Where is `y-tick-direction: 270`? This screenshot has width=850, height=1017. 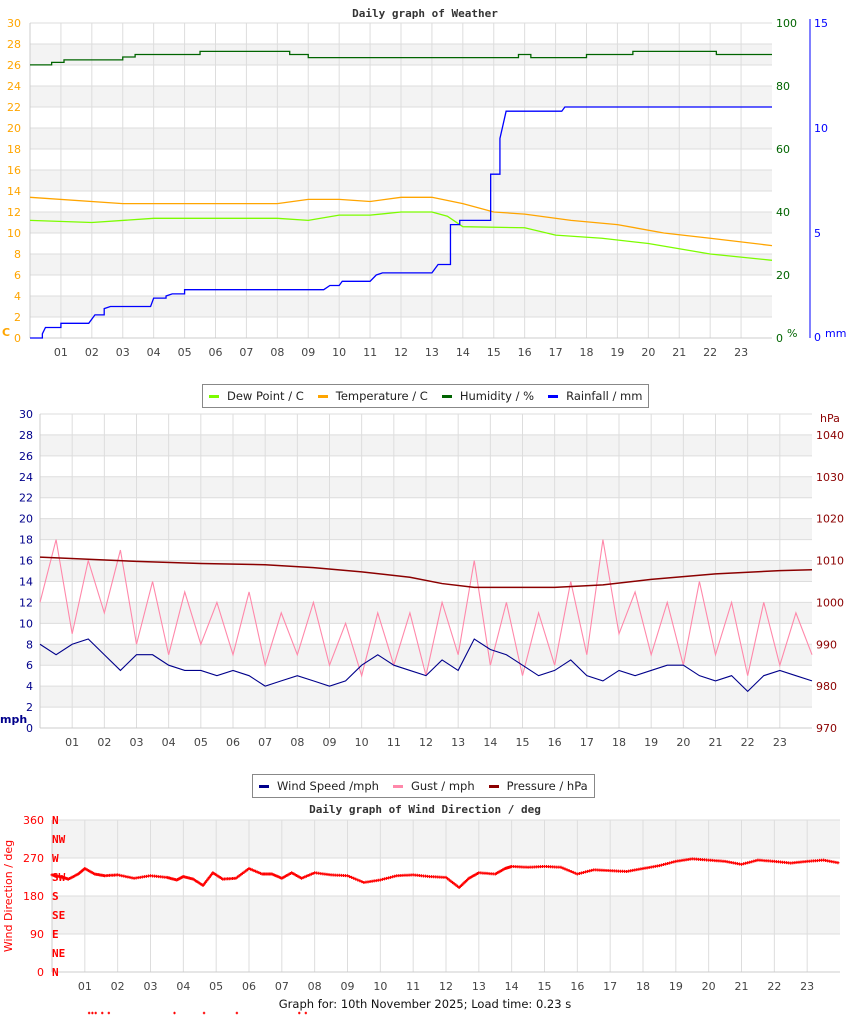
y-tick-direction: 270 is located at coordinates (33, 858).